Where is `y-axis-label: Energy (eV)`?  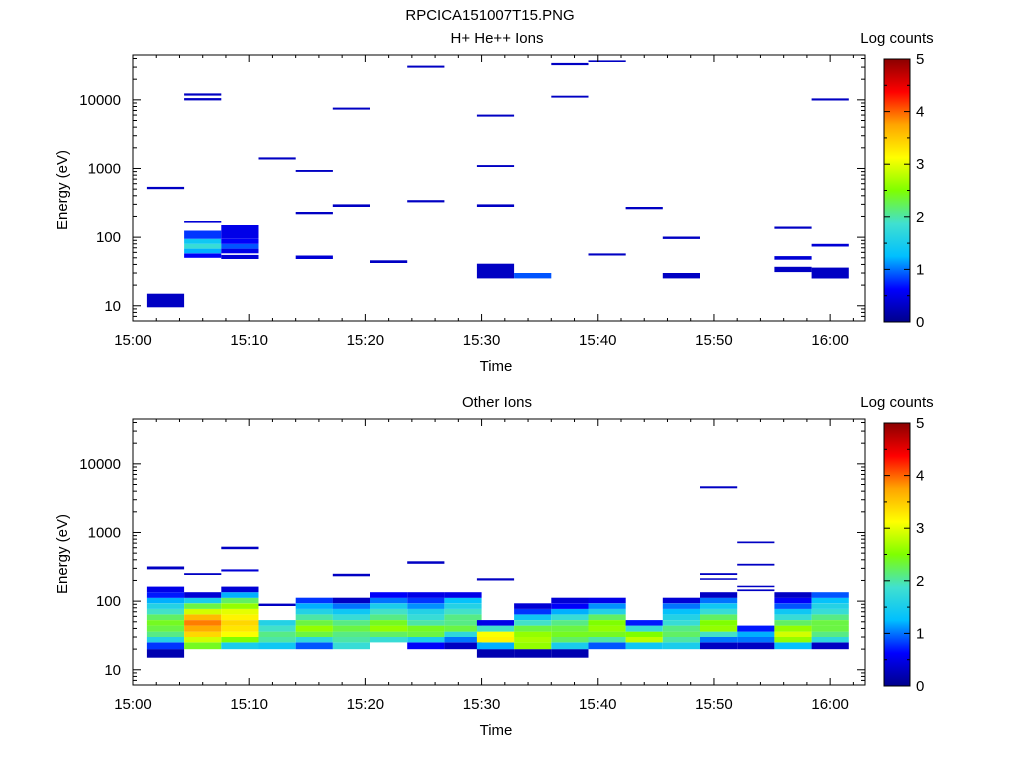
y-axis-label: Energy (eV) is located at coordinates (62, 190).